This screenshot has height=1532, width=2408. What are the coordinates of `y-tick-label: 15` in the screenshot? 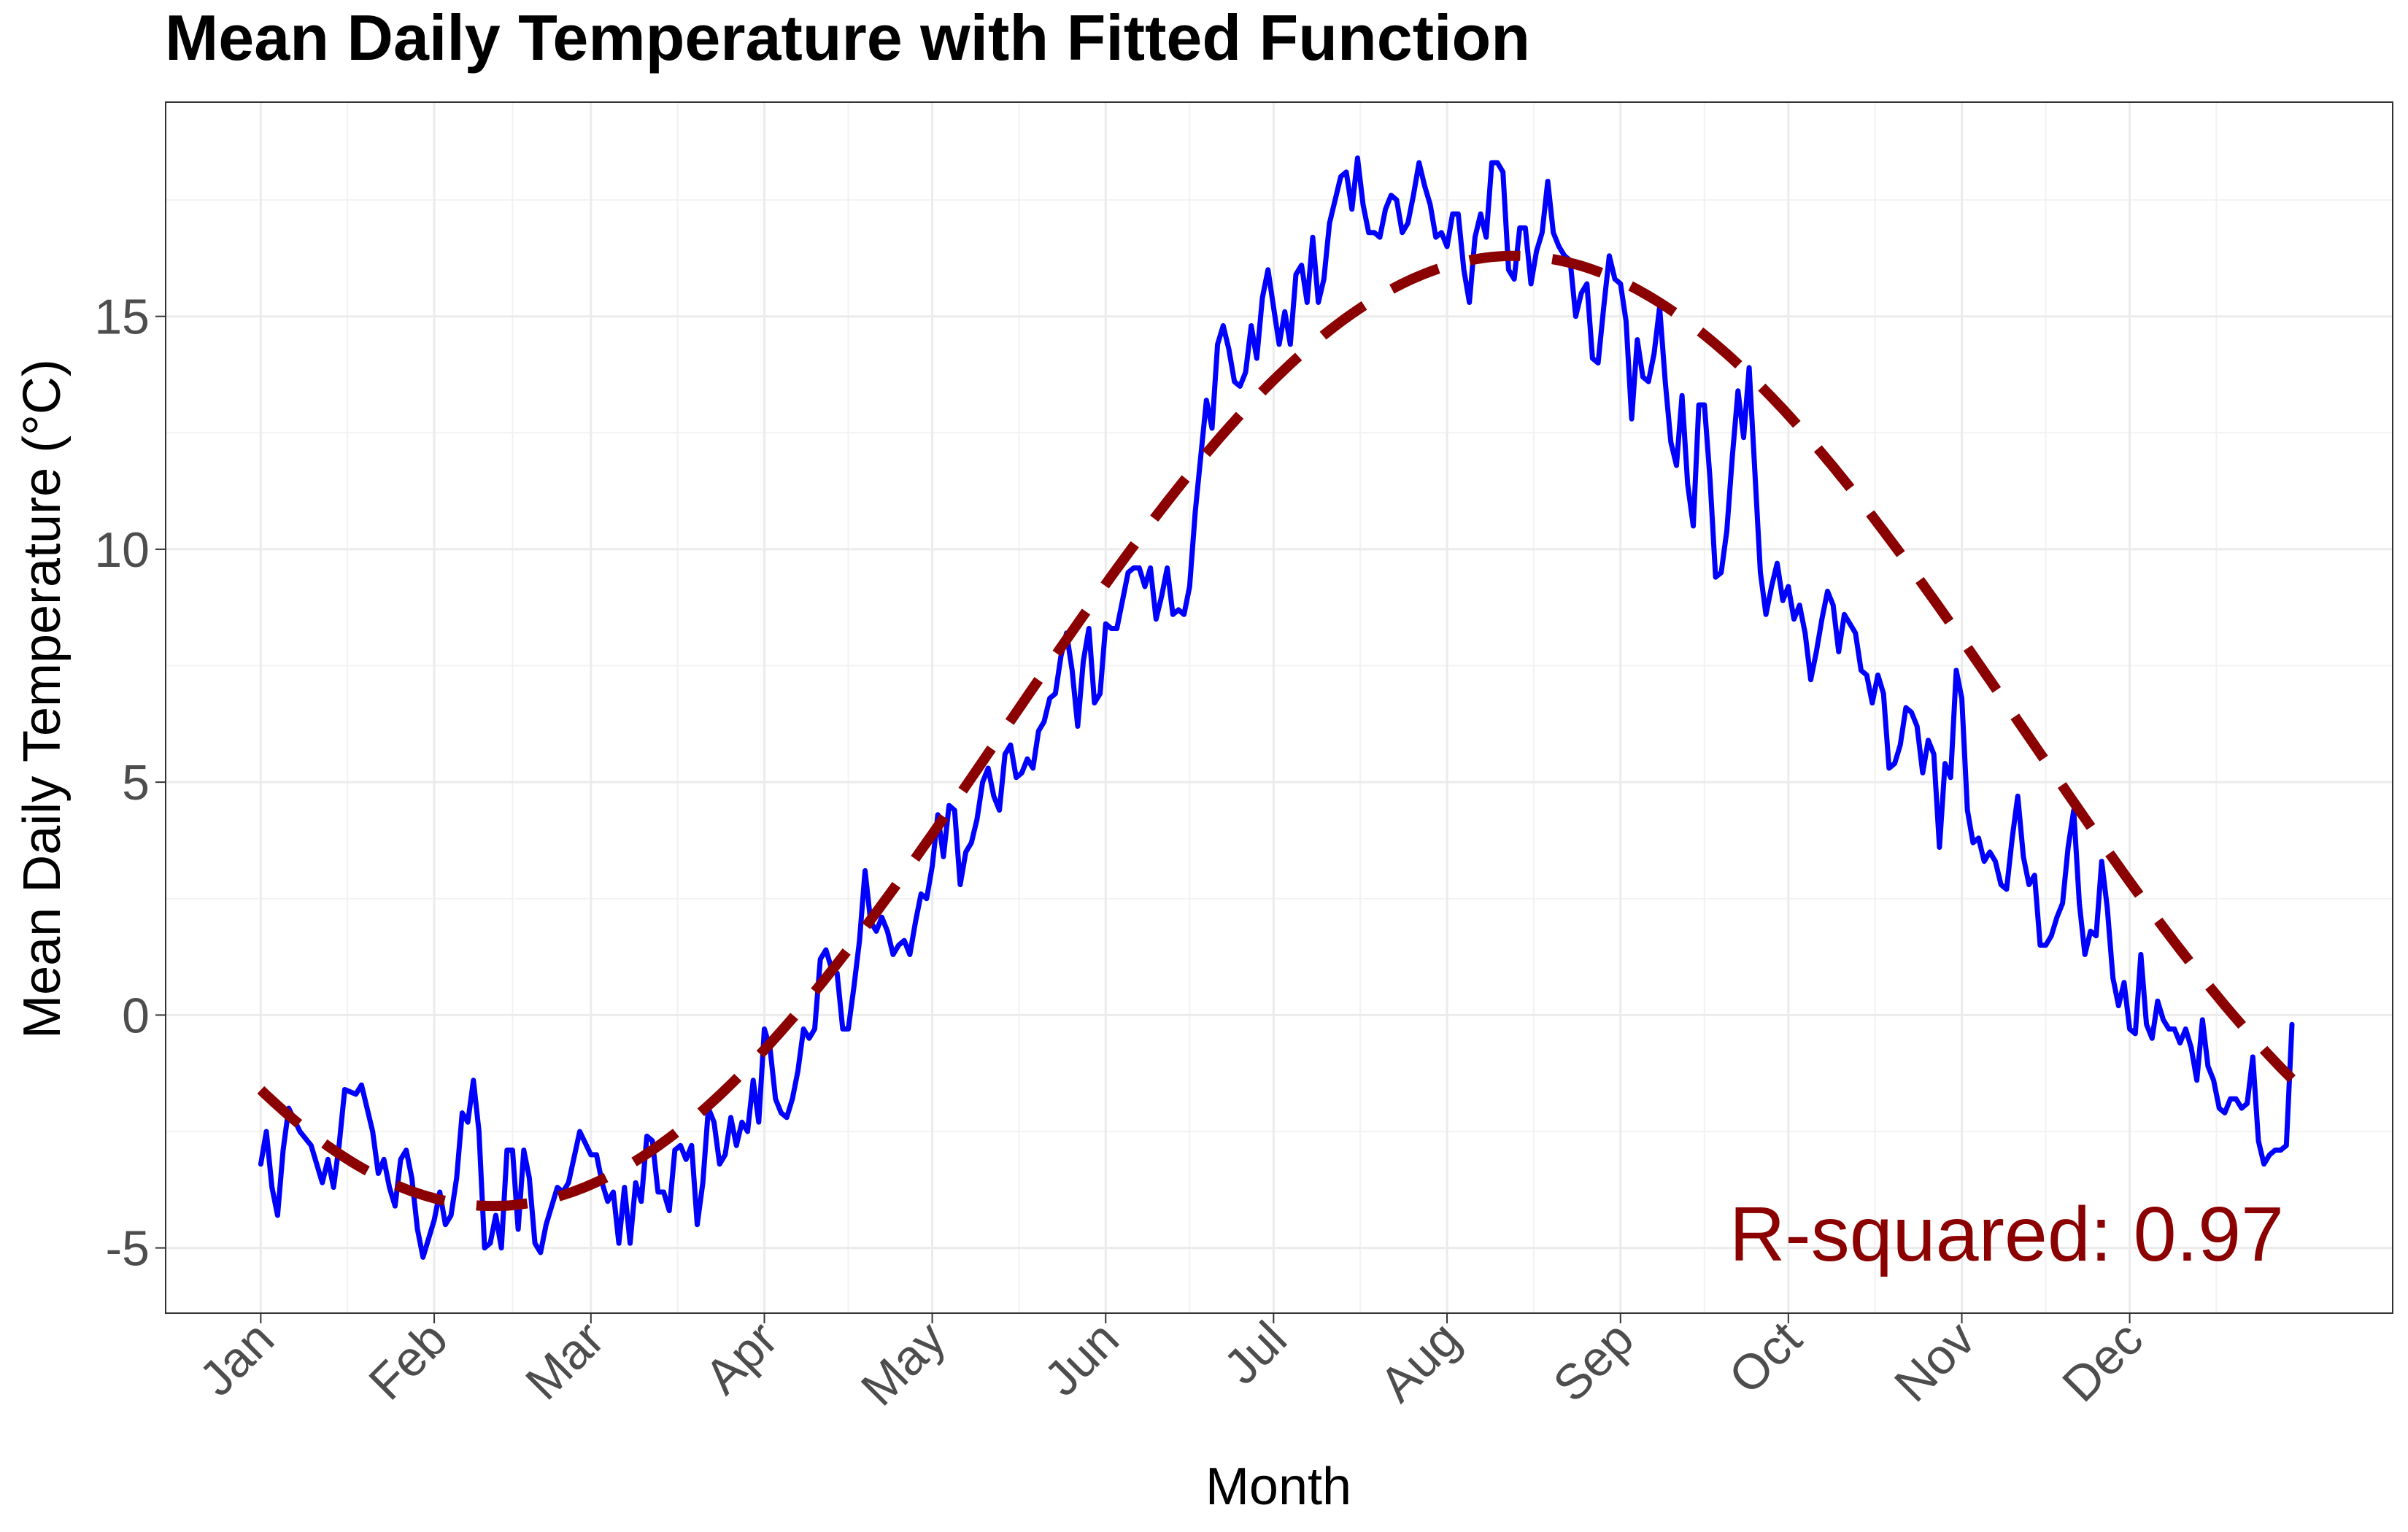 It's located at (122, 318).